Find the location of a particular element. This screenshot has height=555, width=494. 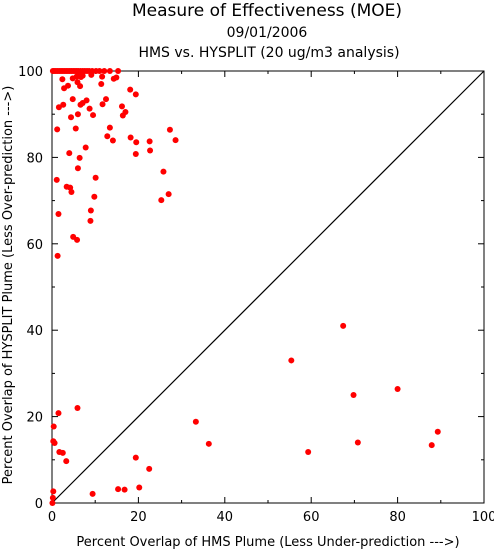

x-tick-label: 100 is located at coordinates (483, 517).